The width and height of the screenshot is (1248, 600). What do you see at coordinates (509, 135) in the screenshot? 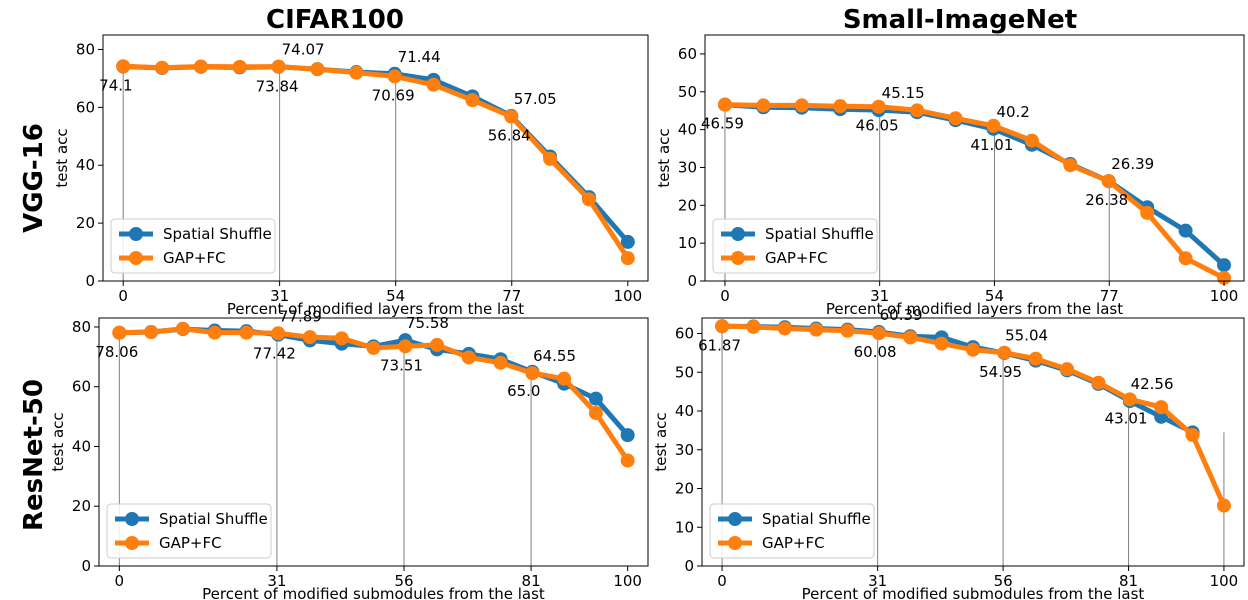
I see `data-label: 56.84` at bounding box center [509, 135].